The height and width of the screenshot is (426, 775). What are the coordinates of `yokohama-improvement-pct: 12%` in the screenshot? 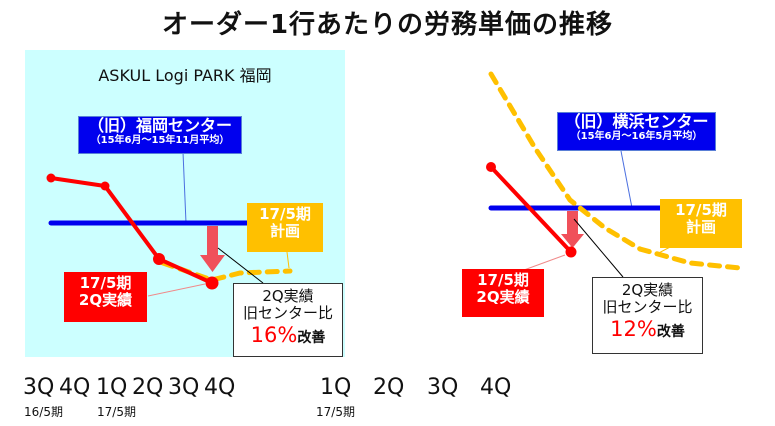 It's located at (633, 328).